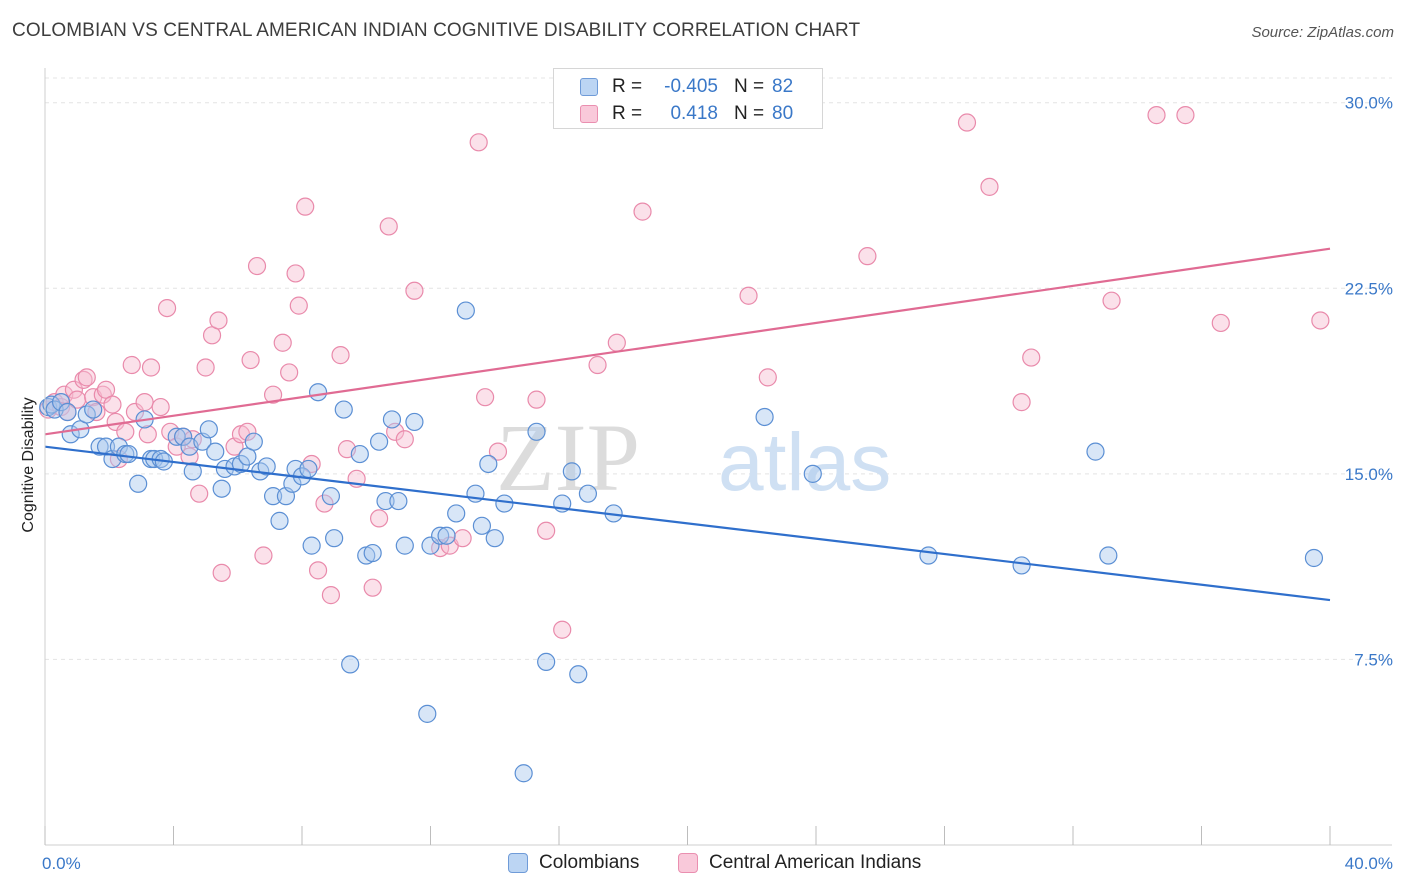  Describe the element at coordinates (749, 86) in the screenshot. I see `legend-n-label: N =` at that location.